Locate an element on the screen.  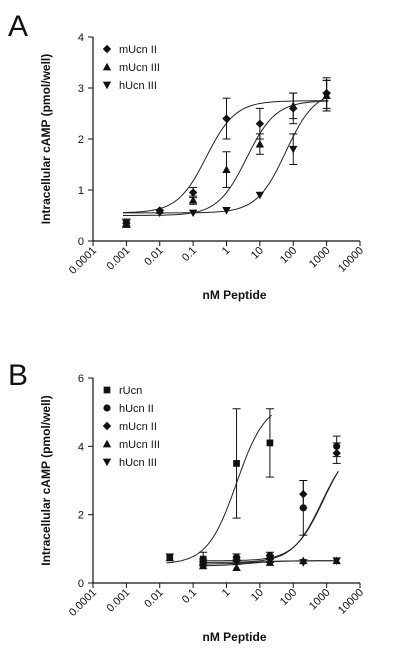
y-tick-label: 1 is located at coordinates (81, 191).